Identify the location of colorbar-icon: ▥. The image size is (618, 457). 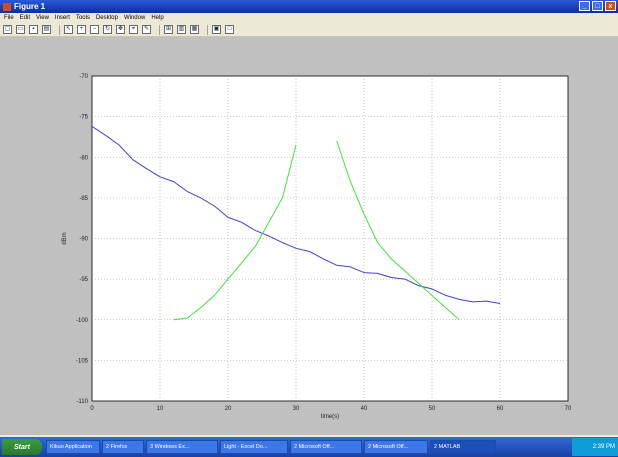
(181, 29).